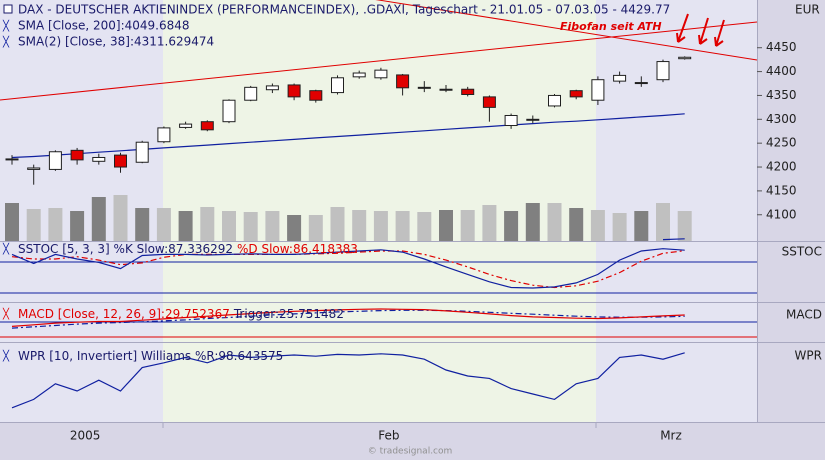 The image size is (825, 460). Describe the element at coordinates (802, 252) in the screenshot. I see `pane-name: SSTOC` at that location.